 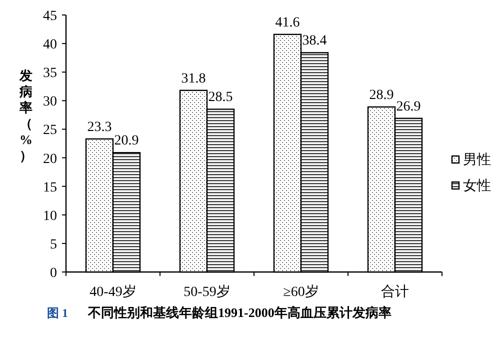 I want to click on data-label: 41.6, so click(x=287, y=22).